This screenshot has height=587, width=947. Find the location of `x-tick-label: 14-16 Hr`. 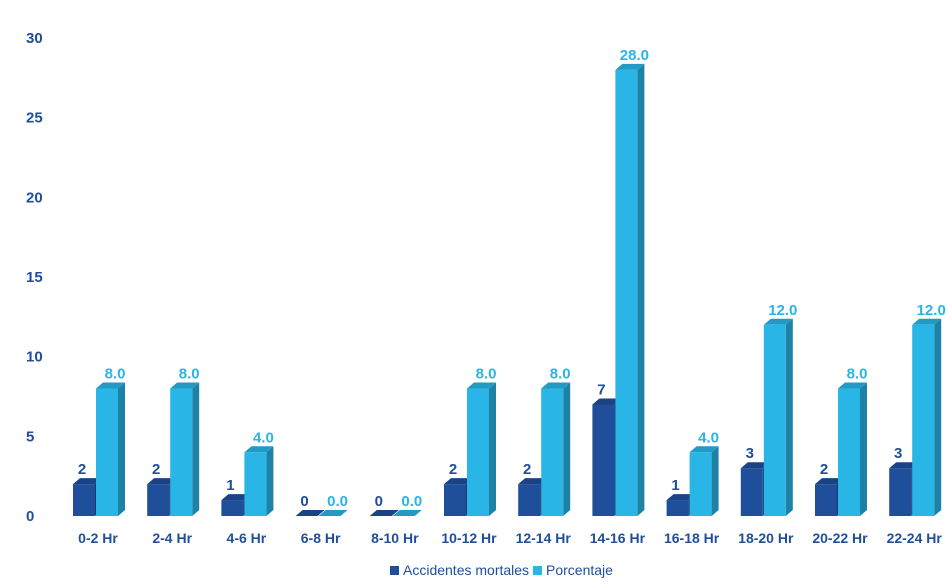

x-tick-label: 14-16 Hr is located at coordinates (618, 538).